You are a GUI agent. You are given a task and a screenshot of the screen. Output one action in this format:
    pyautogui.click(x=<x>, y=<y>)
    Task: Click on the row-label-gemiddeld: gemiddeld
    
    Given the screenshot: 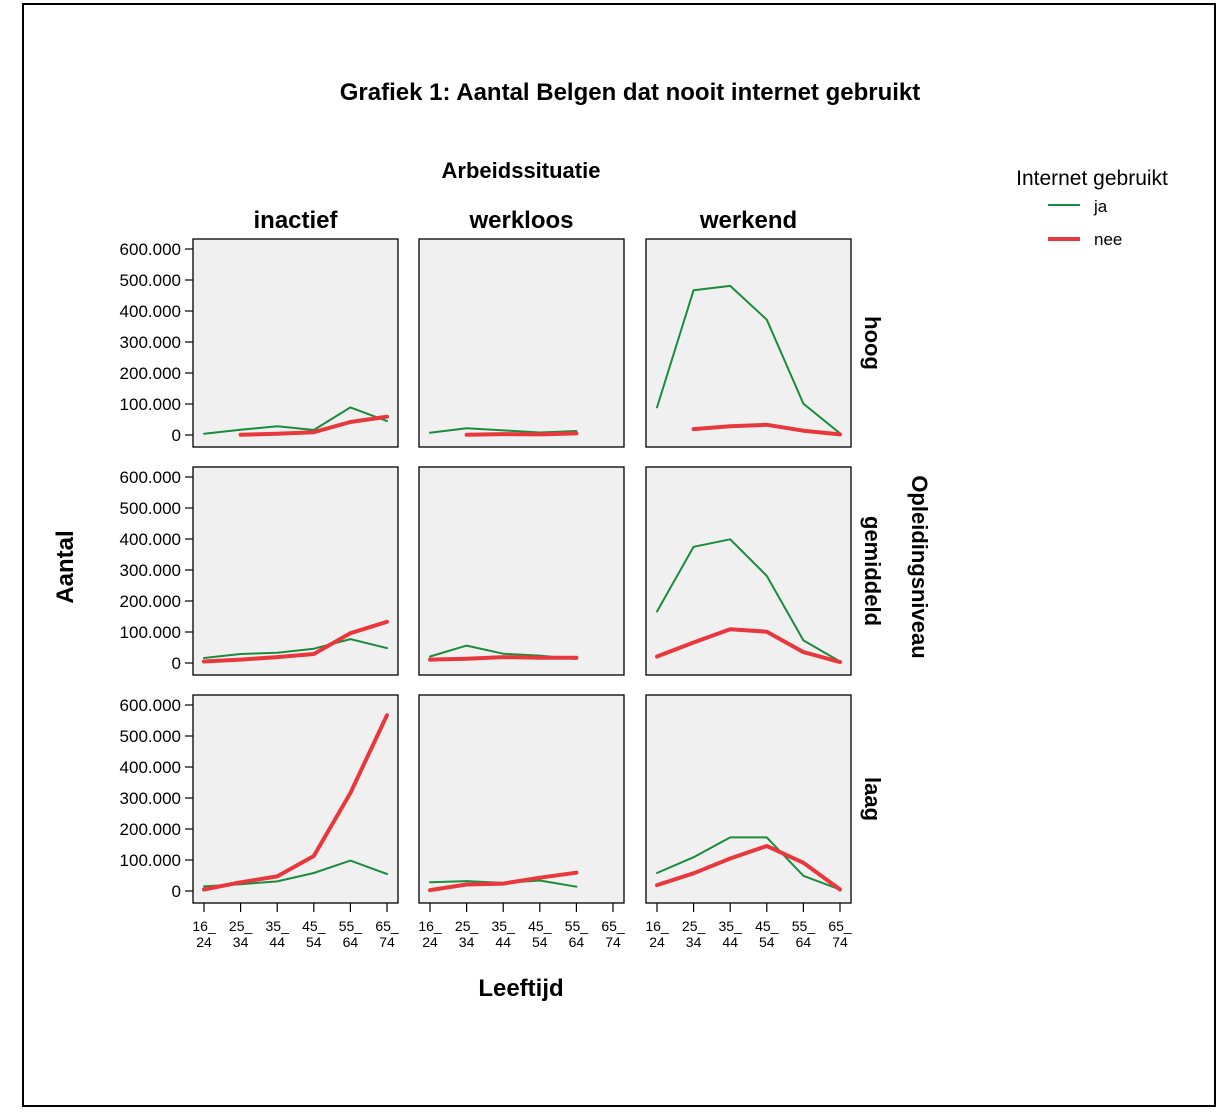 What is the action you would take?
    pyautogui.click(x=872, y=571)
    